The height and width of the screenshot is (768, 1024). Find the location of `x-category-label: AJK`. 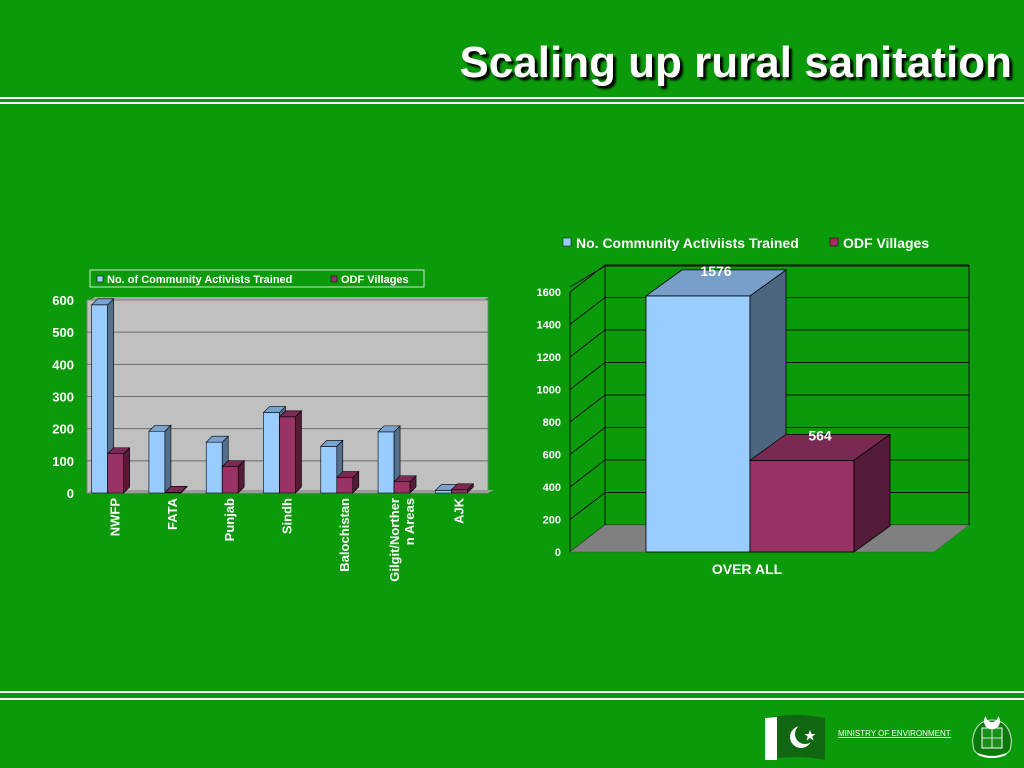

x-category-label: AJK is located at coordinates (458, 510).